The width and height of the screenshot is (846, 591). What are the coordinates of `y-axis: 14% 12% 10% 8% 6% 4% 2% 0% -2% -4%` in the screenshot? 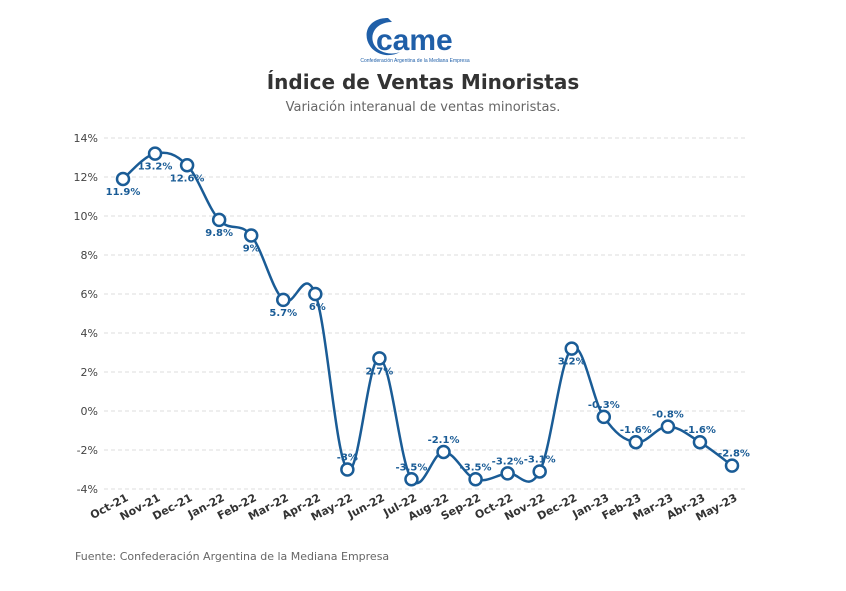 It's located at (86, 314).